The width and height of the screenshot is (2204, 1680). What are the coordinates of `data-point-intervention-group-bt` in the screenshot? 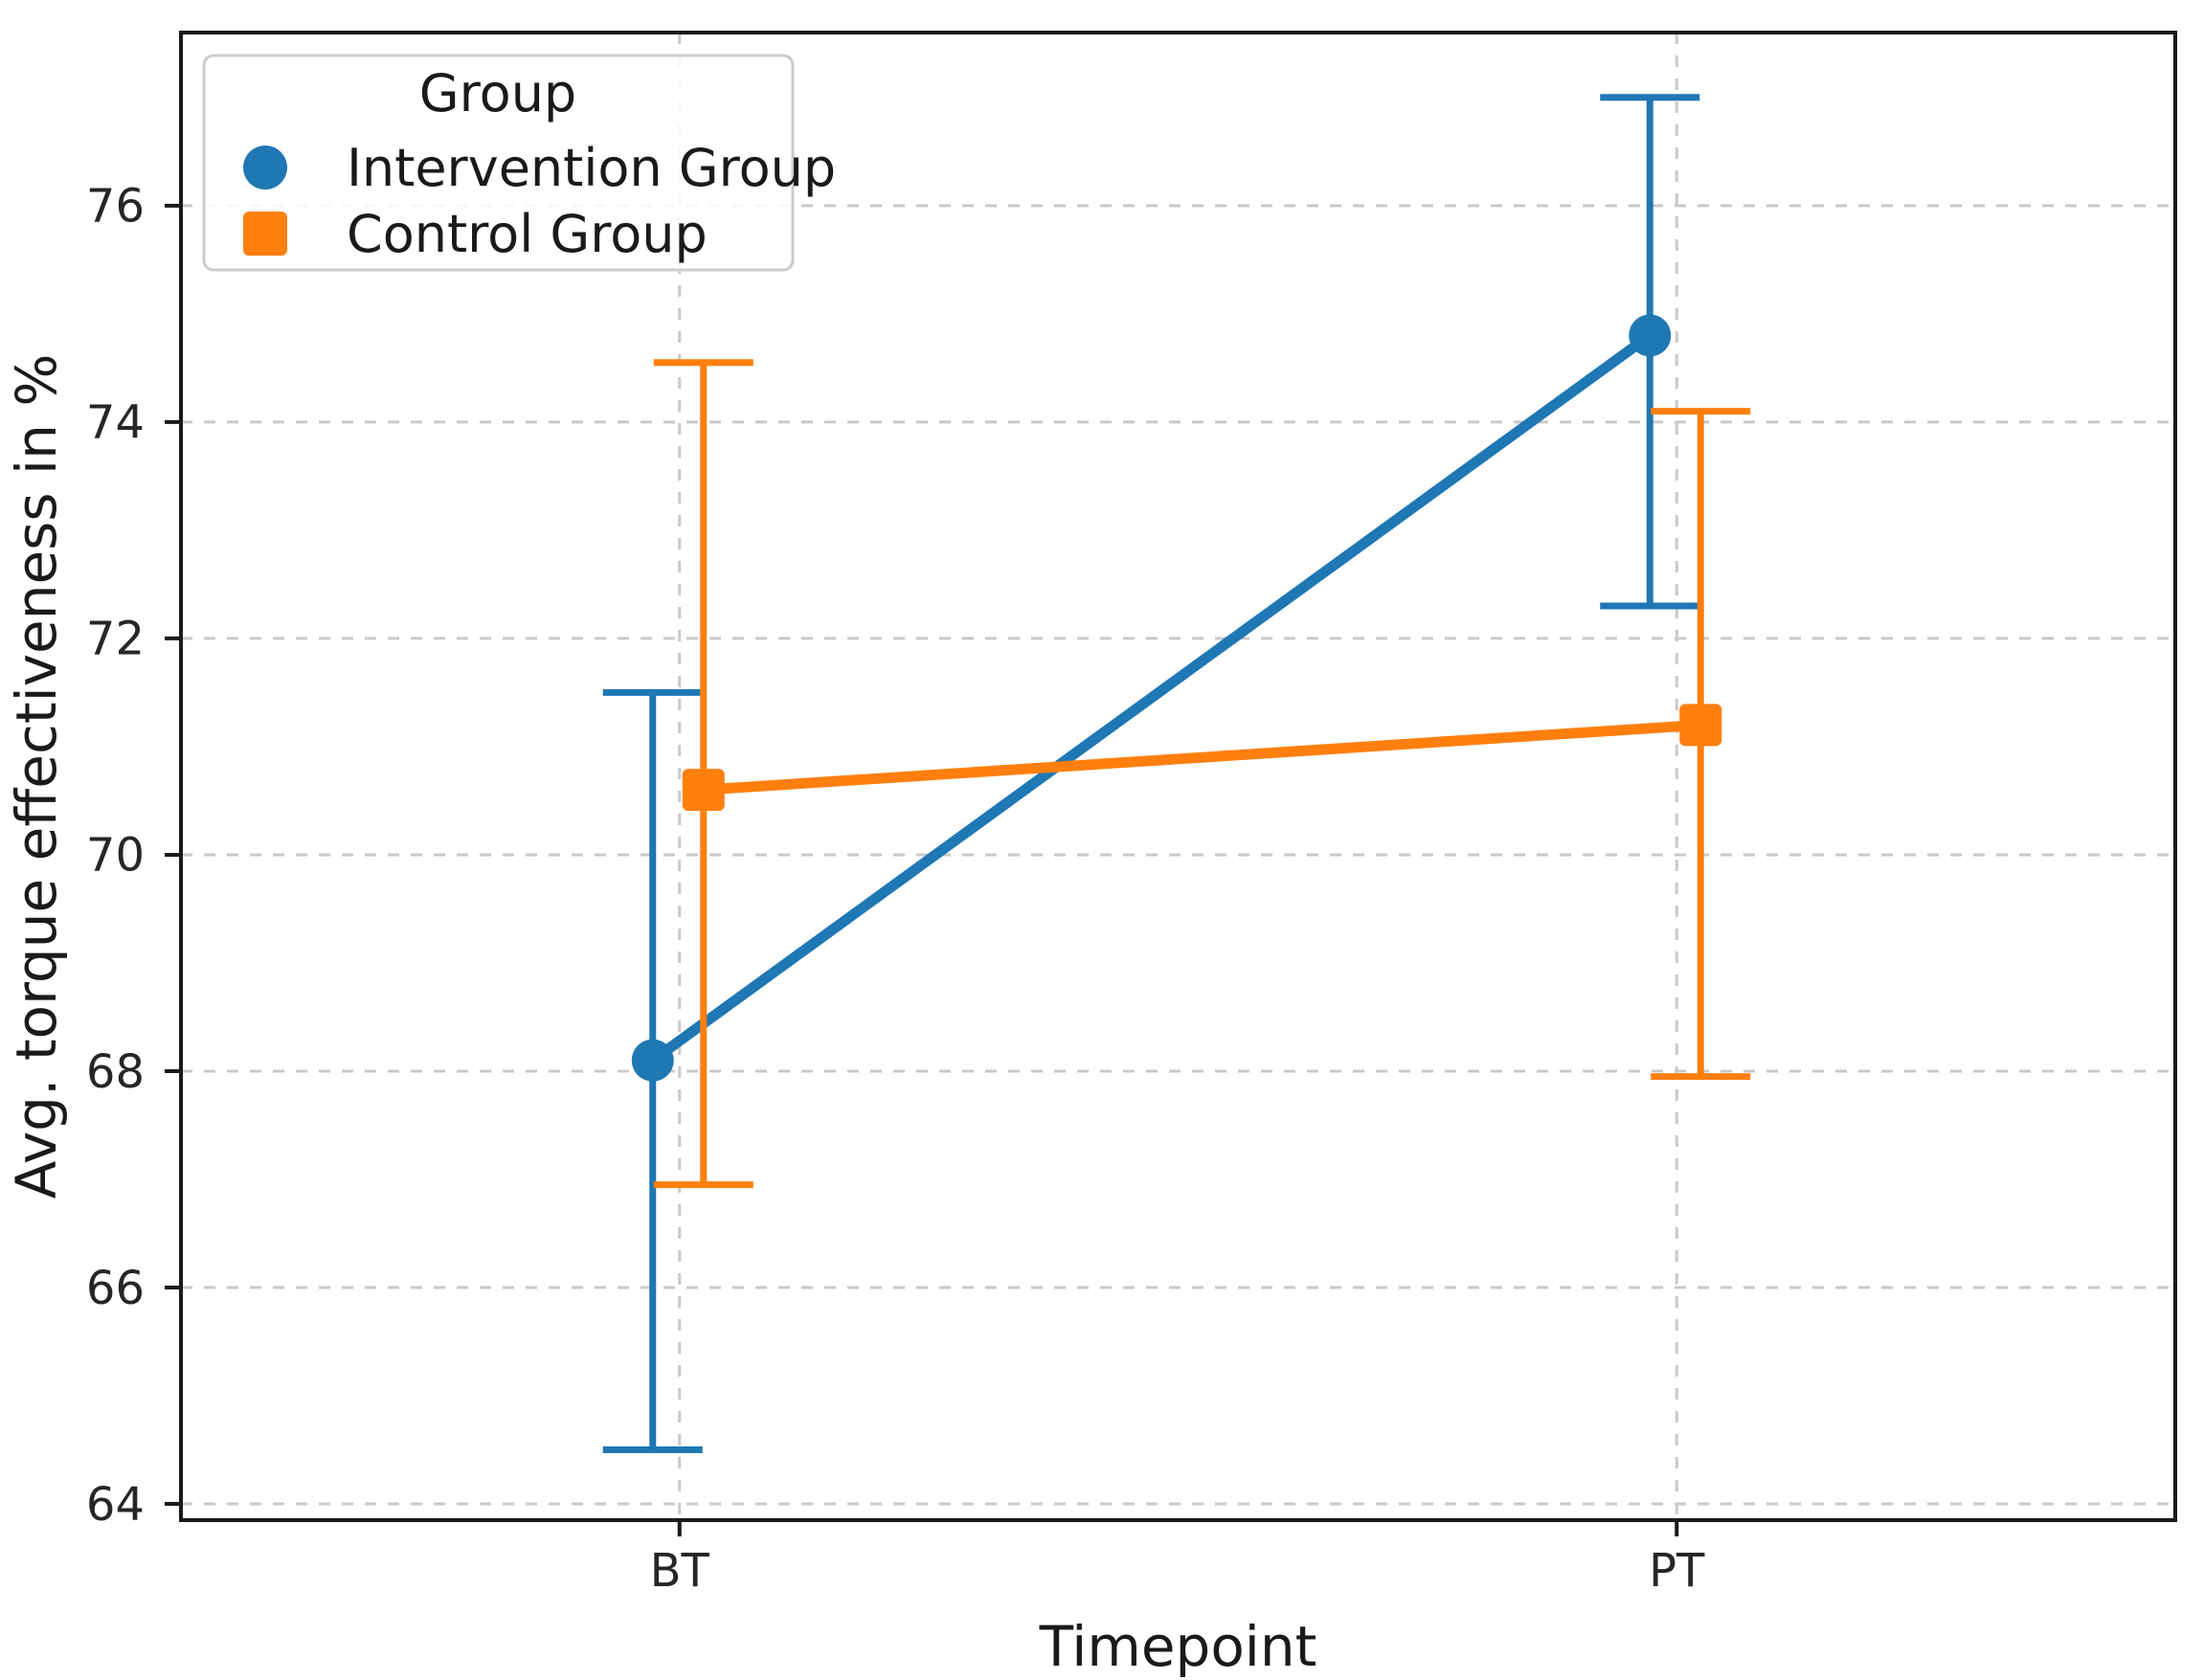 It's located at (652, 1060).